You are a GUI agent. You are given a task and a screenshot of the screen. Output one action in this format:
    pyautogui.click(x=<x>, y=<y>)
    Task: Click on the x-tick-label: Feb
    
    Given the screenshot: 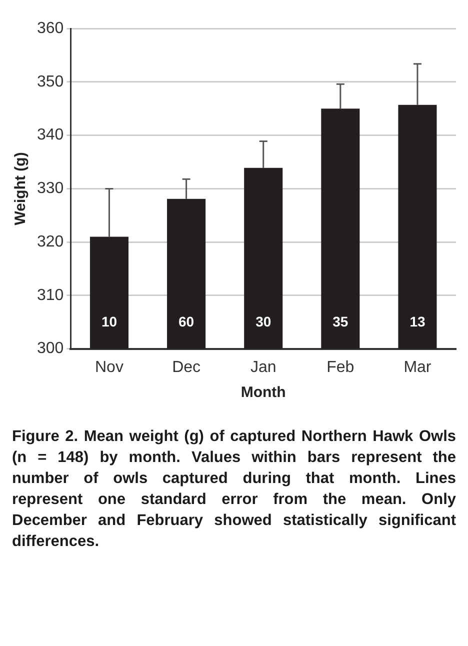 What is the action you would take?
    pyautogui.click(x=340, y=367)
    